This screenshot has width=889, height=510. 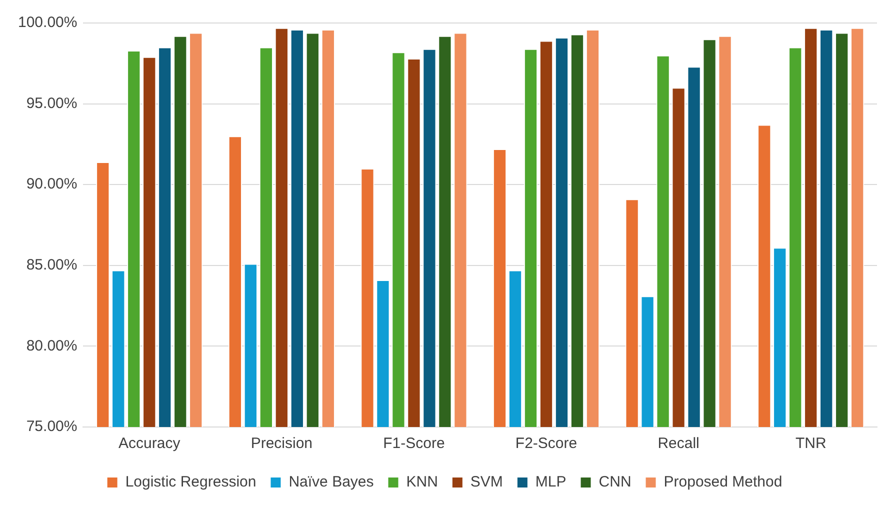 I want to click on y-tick-label: 100.00%, so click(x=48, y=23).